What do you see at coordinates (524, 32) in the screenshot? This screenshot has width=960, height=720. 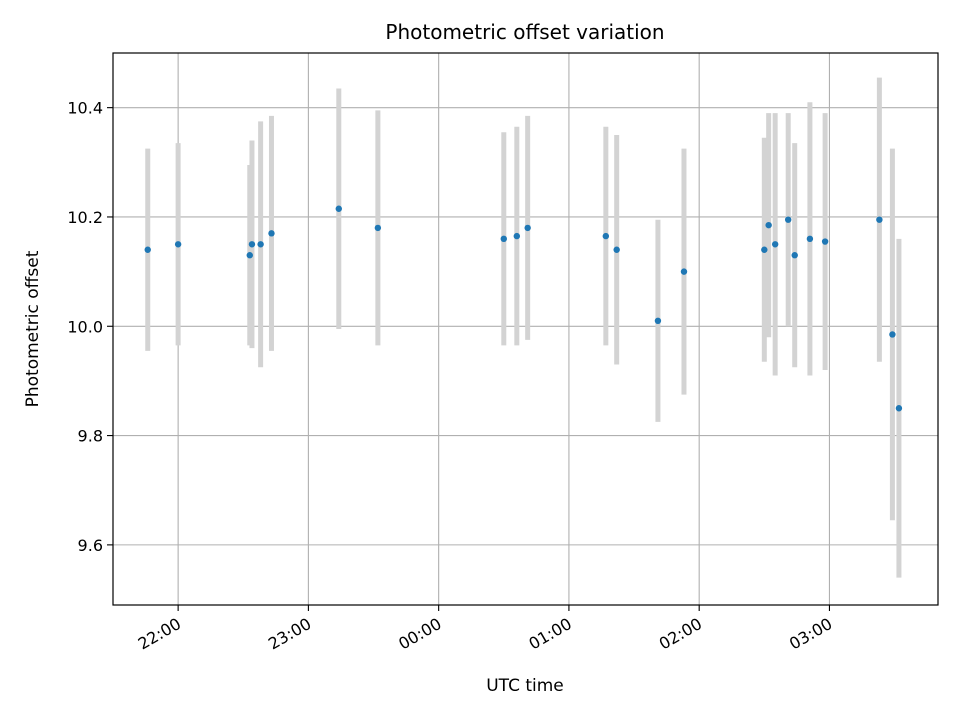 I see `chart-title: Photometric offset variation` at bounding box center [524, 32].